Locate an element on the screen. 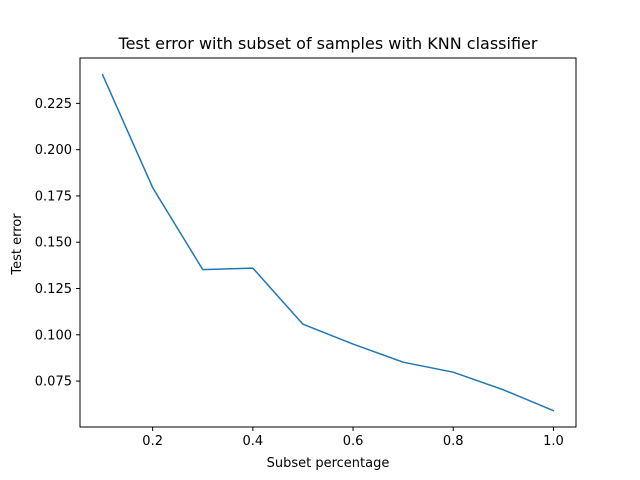  y-tick-label: 0.100 is located at coordinates (53, 335).